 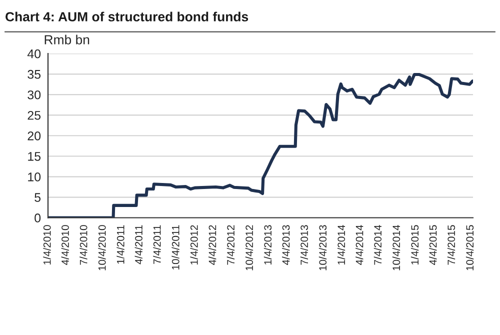 What do you see at coordinates (470, 247) in the screenshot?
I see `x-tick-label: 10/4/2015` at bounding box center [470, 247].